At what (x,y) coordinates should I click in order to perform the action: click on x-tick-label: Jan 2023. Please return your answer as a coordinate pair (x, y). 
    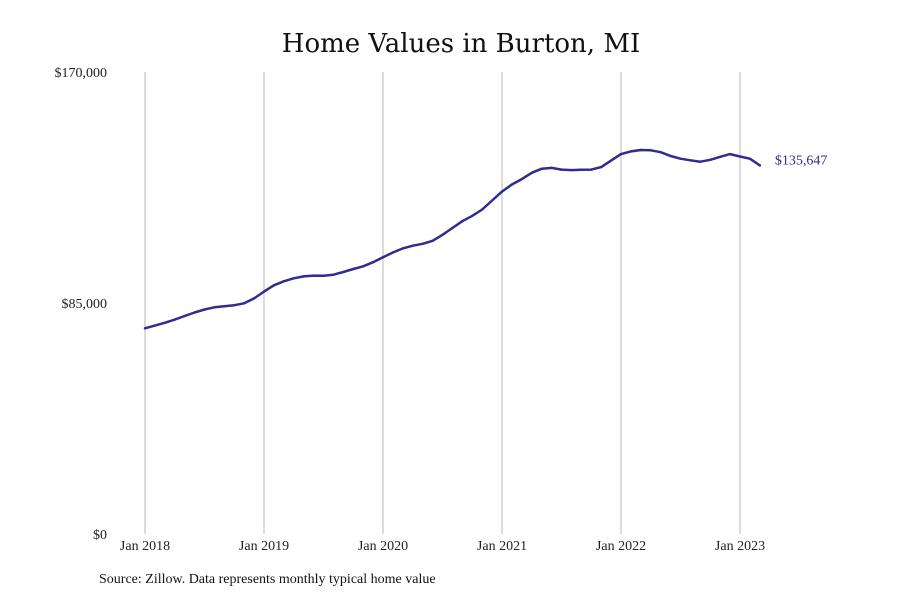
    Looking at the image, I should click on (740, 546).